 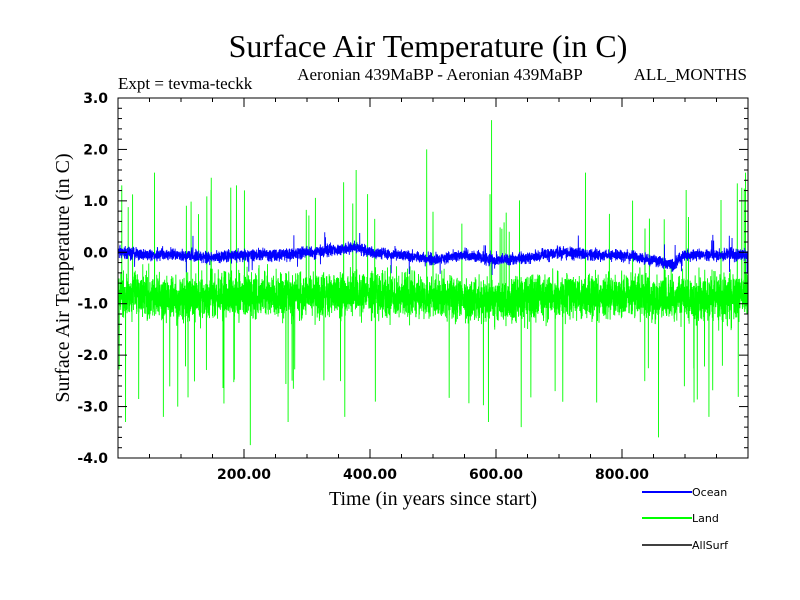 What do you see at coordinates (622, 475) in the screenshot?
I see `x-tick-label: 800.00` at bounding box center [622, 475].